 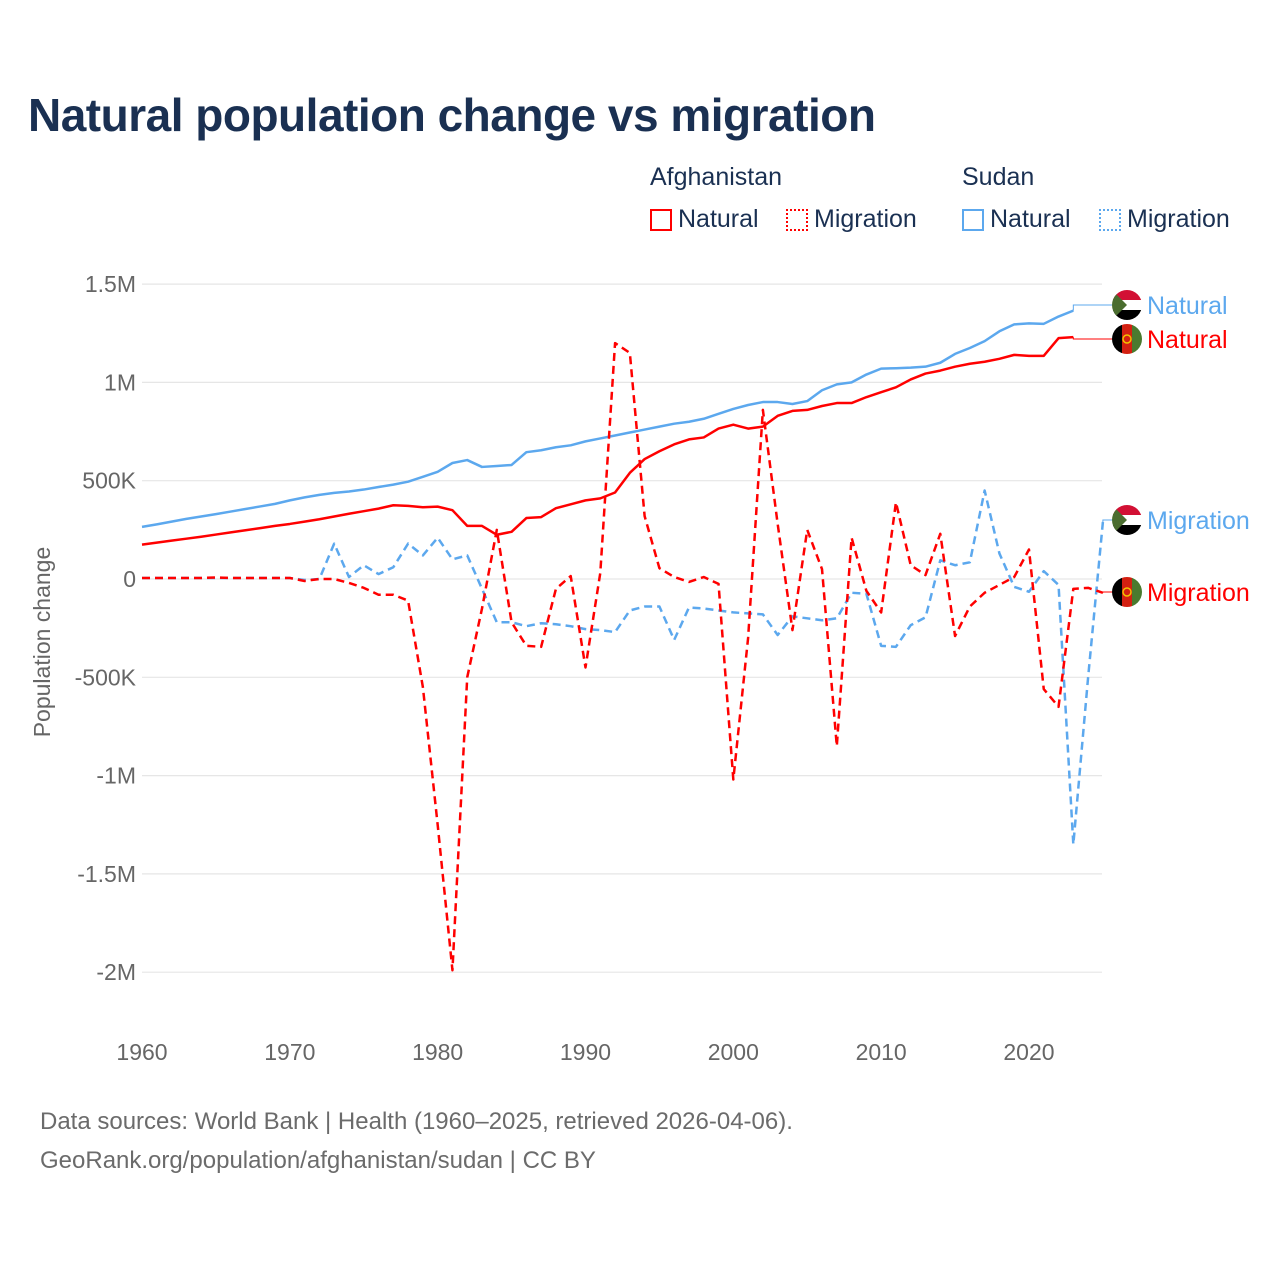 What do you see at coordinates (452, 115) in the screenshot?
I see `chart-title: Natural population change vs migration` at bounding box center [452, 115].